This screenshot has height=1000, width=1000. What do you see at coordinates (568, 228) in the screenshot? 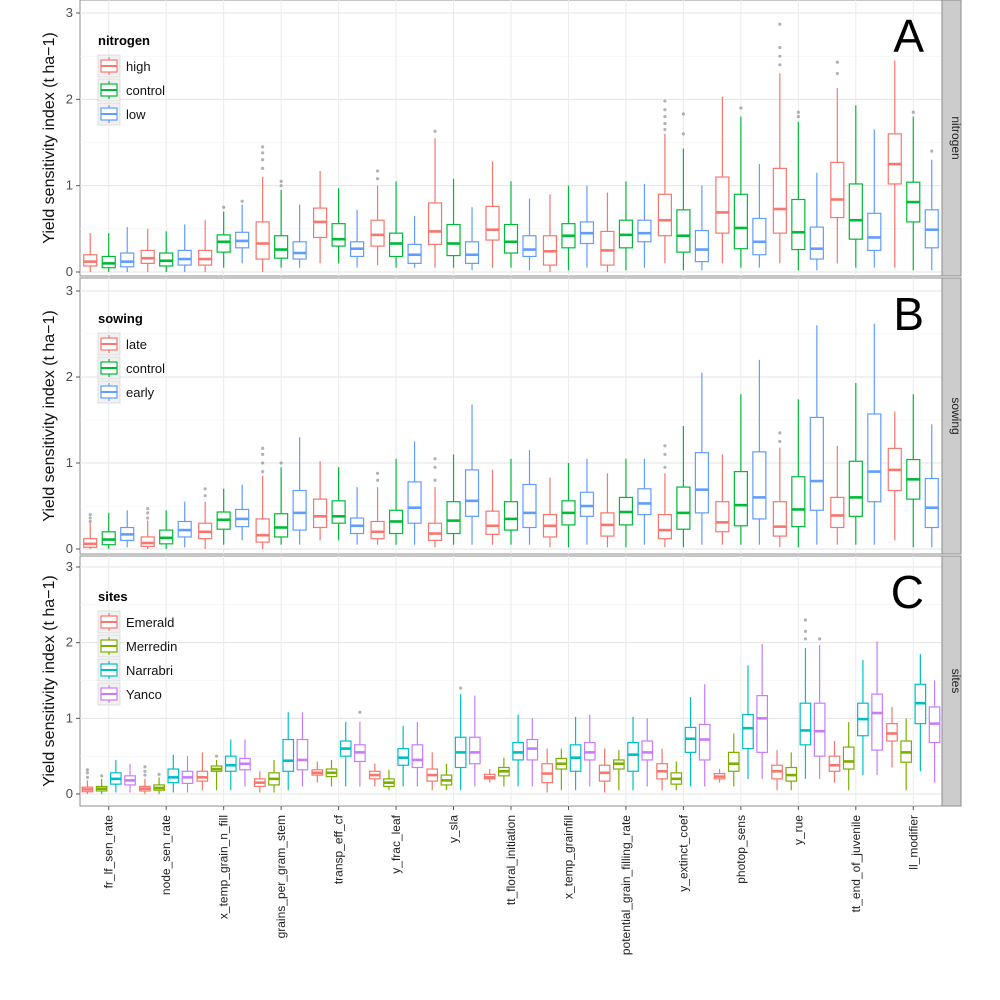
I see `box-control-x_temp_grainfill` at bounding box center [568, 228].